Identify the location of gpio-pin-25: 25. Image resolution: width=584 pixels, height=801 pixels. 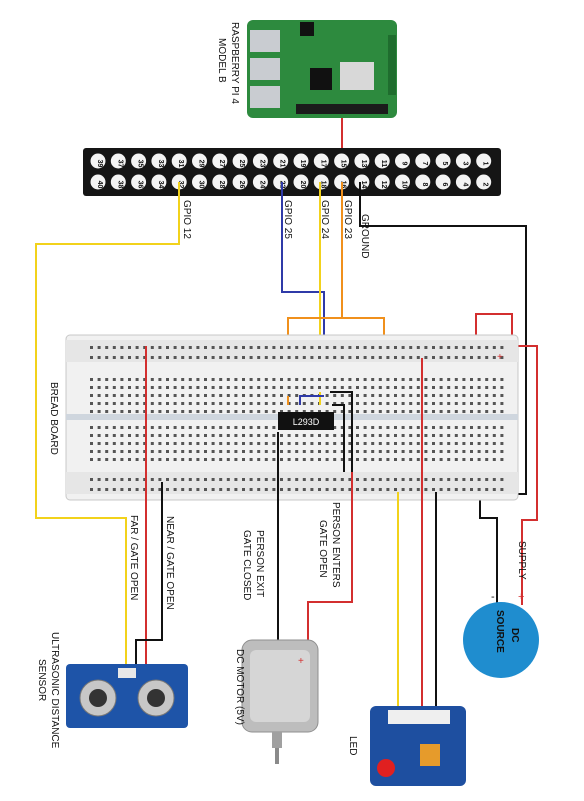
(240, 161).